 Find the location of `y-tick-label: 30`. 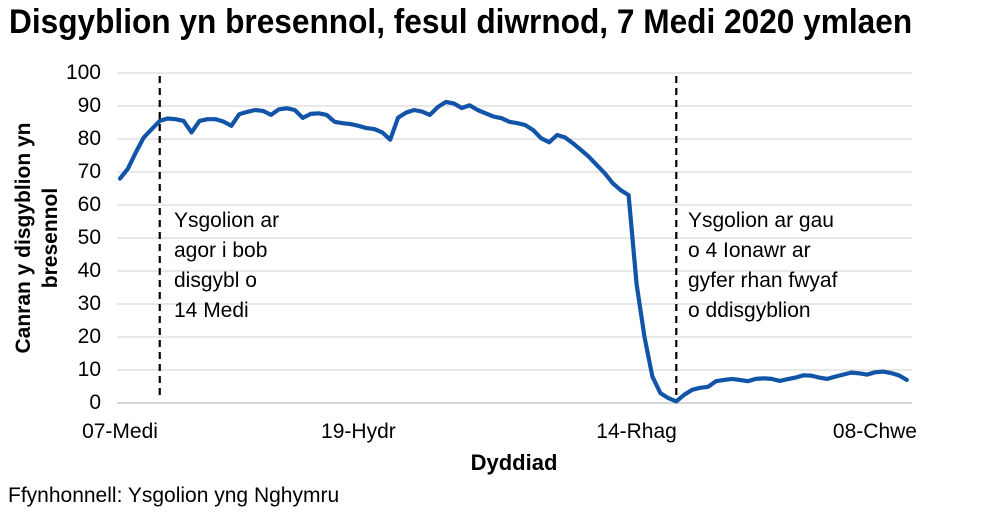

y-tick-label: 30 is located at coordinates (89, 303).